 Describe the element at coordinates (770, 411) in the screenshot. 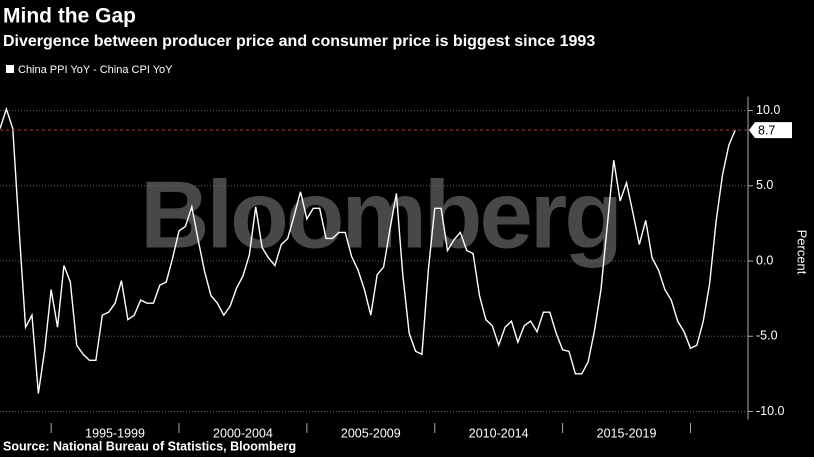

I see `y-tick-label: -10.0` at that location.